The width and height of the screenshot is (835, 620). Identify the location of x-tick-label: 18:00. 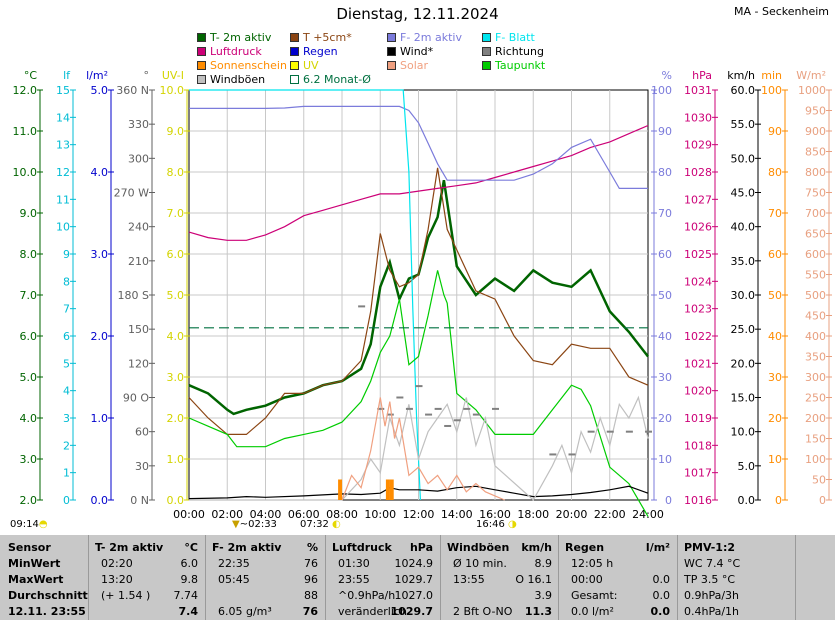
(533, 514).